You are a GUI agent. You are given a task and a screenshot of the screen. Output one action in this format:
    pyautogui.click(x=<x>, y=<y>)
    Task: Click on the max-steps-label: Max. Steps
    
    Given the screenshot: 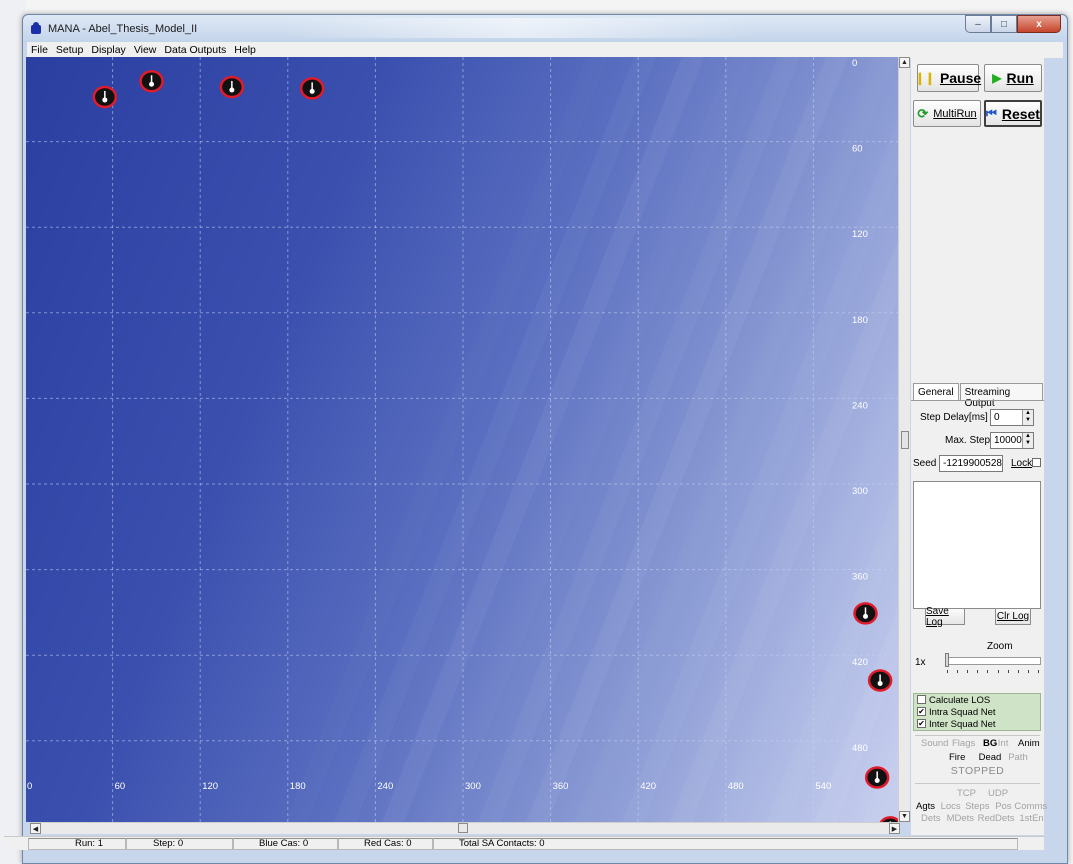 What is the action you would take?
    pyautogui.click(x=970, y=440)
    